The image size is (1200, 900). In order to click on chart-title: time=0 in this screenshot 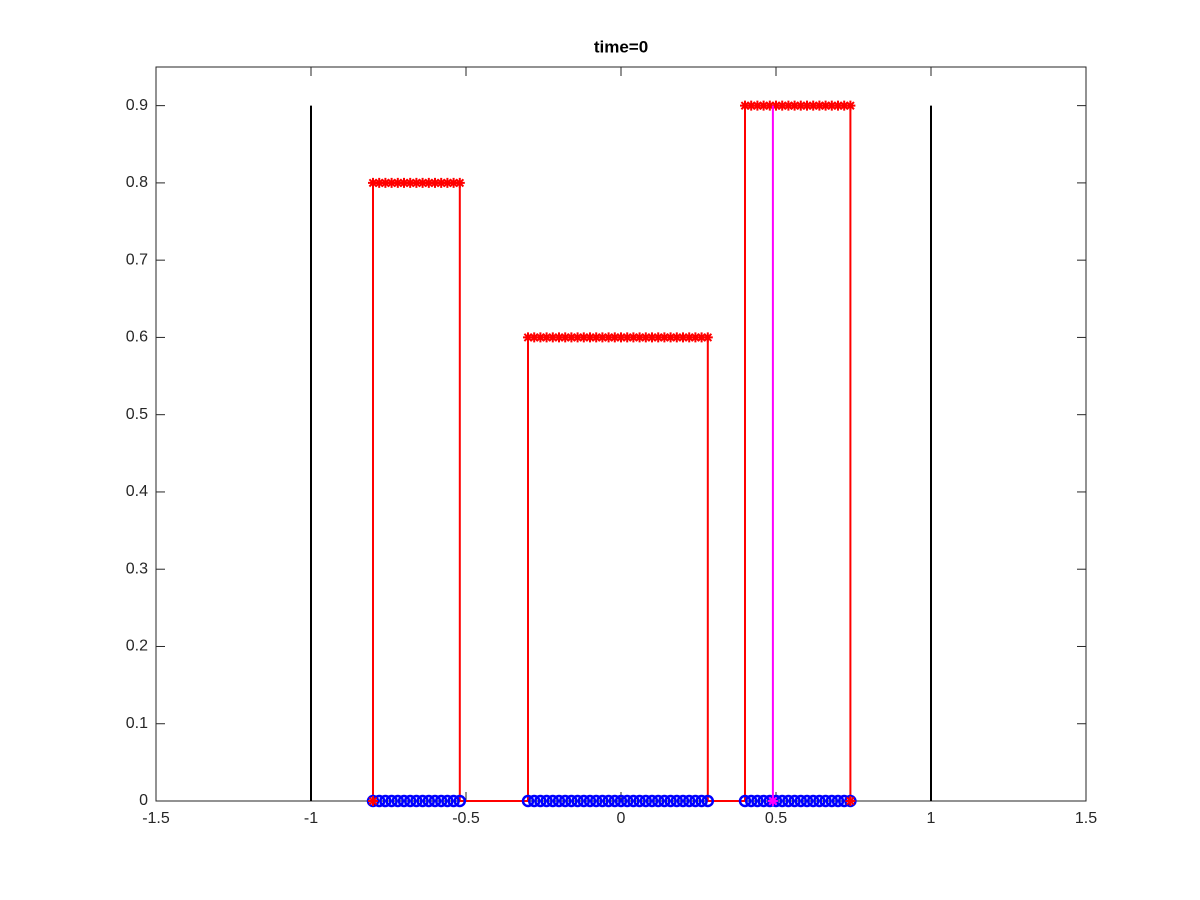, I will do `click(621, 46)`.